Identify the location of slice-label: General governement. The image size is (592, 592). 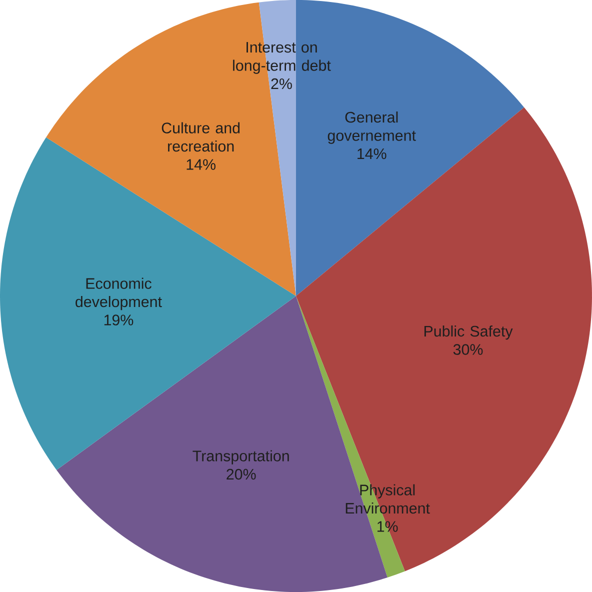
(372, 127).